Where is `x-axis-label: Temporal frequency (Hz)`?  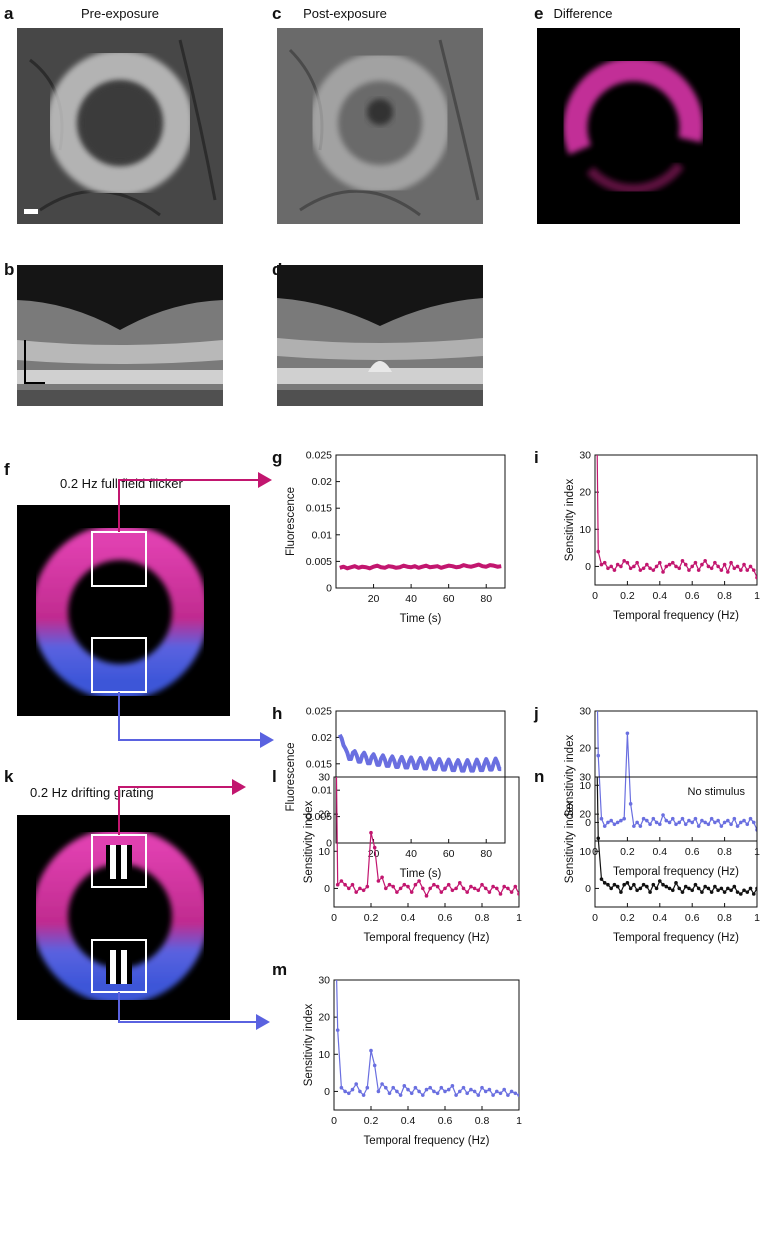
x-axis-label: Temporal frequency (Hz) is located at coordinates (676, 938).